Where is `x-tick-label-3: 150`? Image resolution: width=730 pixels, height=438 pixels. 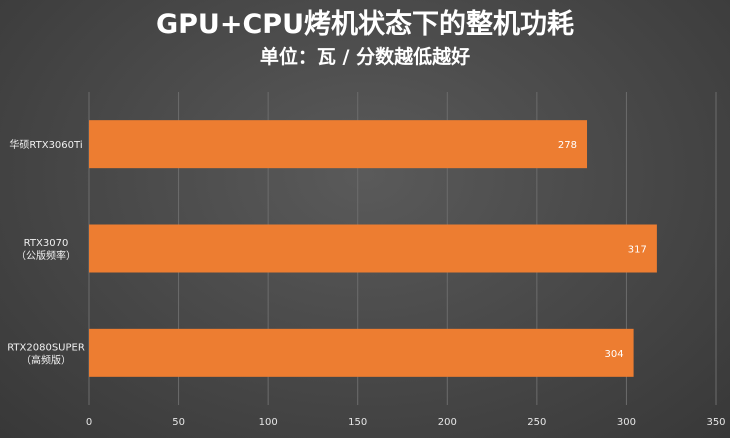 x-tick-label-3: 150 is located at coordinates (357, 422).